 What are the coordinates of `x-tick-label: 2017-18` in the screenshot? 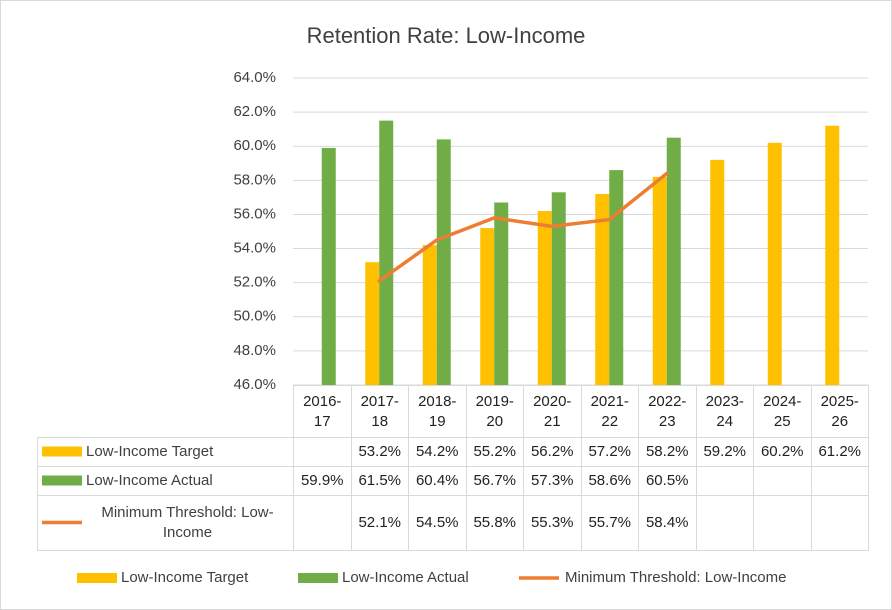 It's located at (379, 411).